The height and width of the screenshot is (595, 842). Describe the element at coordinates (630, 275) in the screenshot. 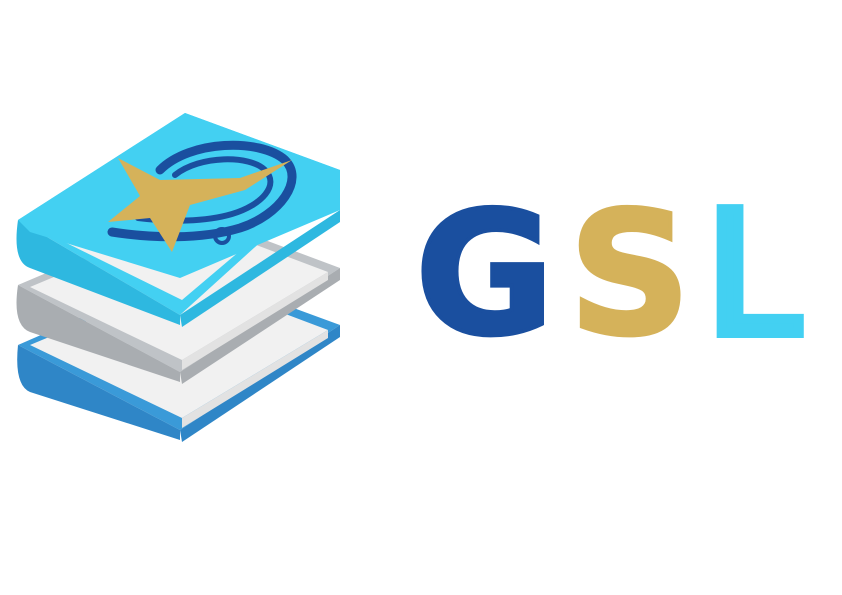

I see `wordmark-letter-s: S` at that location.